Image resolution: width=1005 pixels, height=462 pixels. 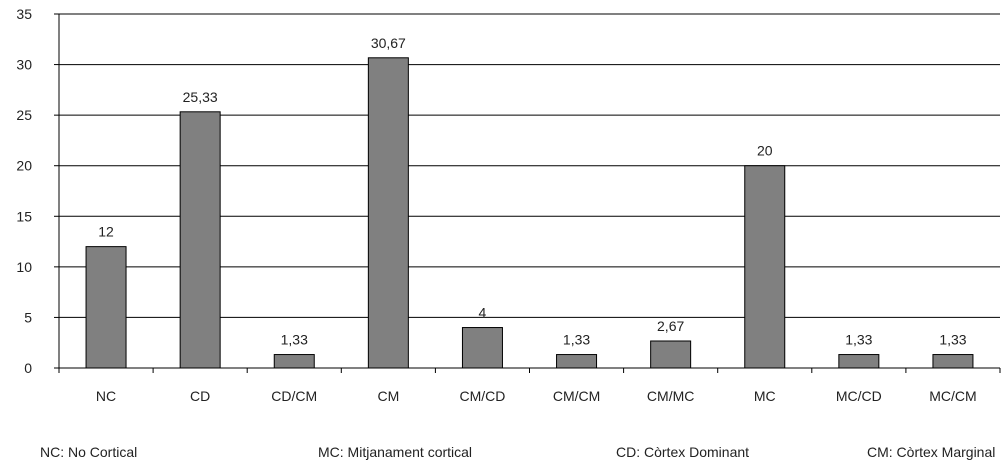 I want to click on x-tick-label: MC/CM, so click(x=952, y=396).